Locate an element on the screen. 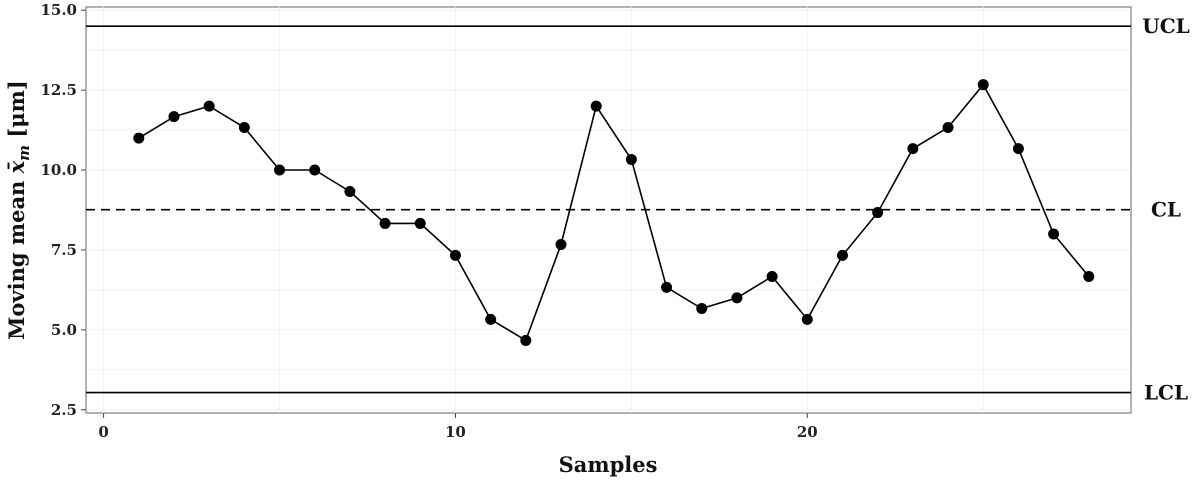  x-tick-label: 0 is located at coordinates (103, 432).